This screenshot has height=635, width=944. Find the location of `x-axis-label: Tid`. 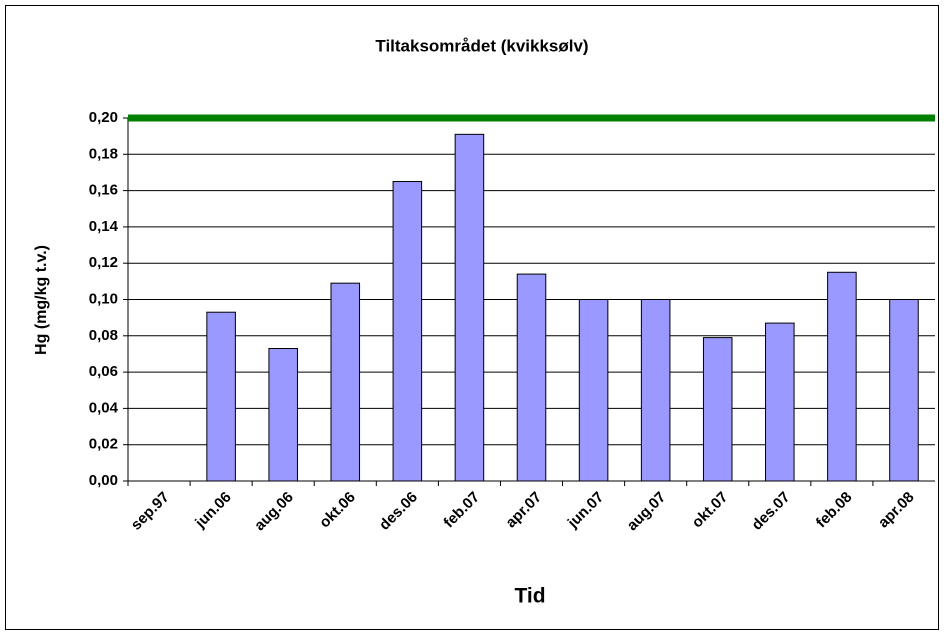

x-axis-label: Tid is located at coordinates (529, 596).